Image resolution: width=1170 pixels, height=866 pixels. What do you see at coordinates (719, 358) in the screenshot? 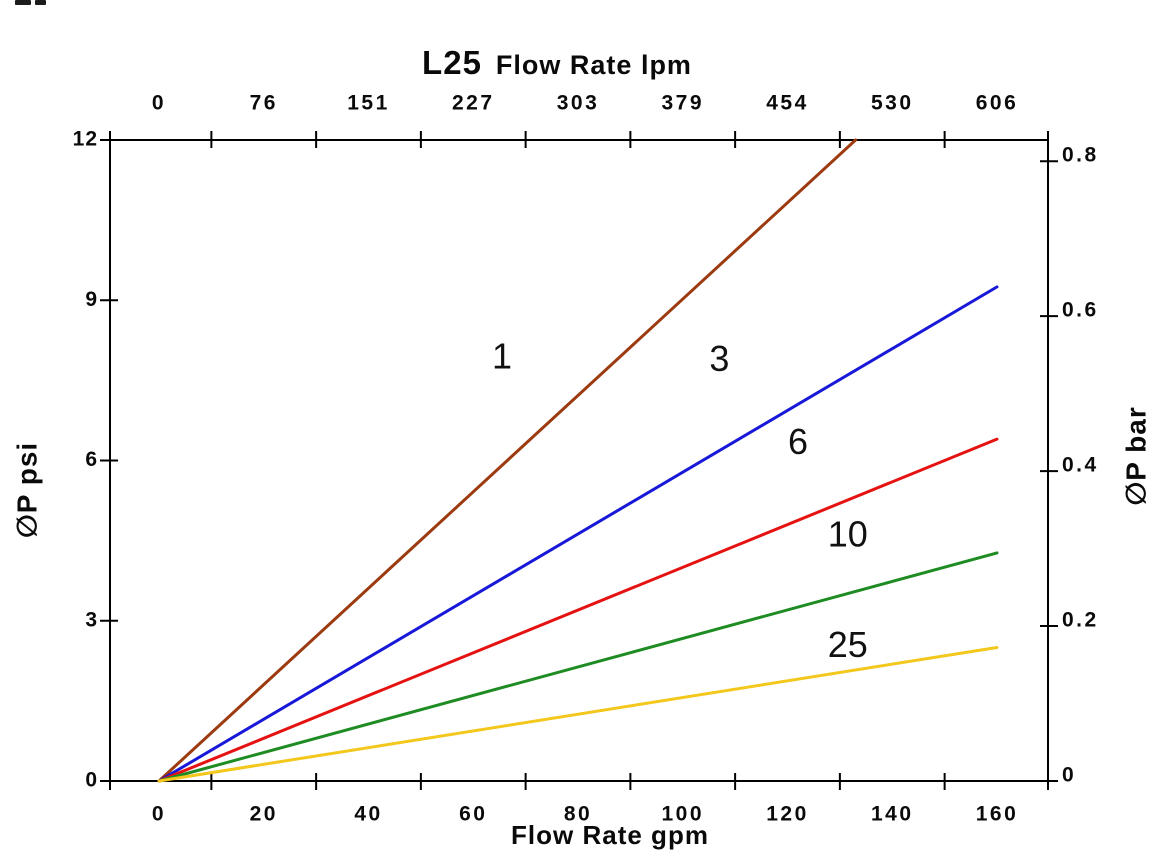
I see `curve-label-3: 3` at bounding box center [719, 358].